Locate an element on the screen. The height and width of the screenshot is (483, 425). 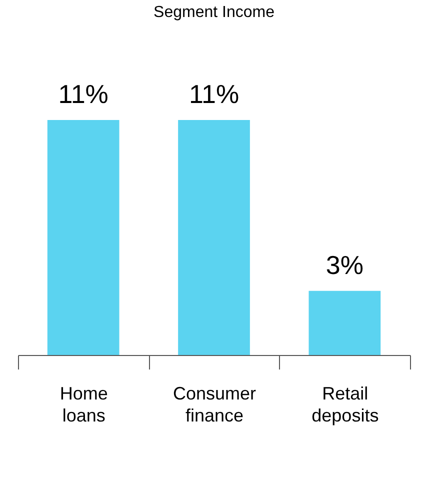
x-tick-label: Consumer finance is located at coordinates (214, 405).